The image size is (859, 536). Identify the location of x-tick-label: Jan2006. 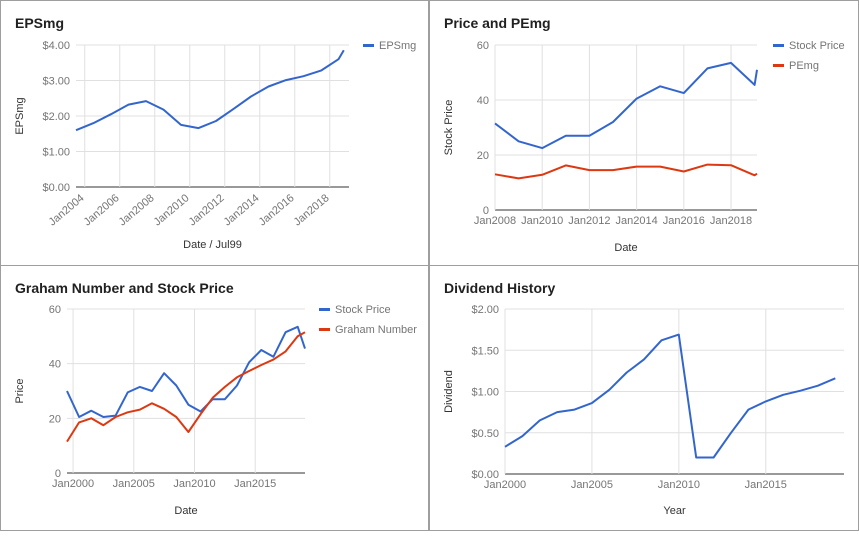
(102, 210).